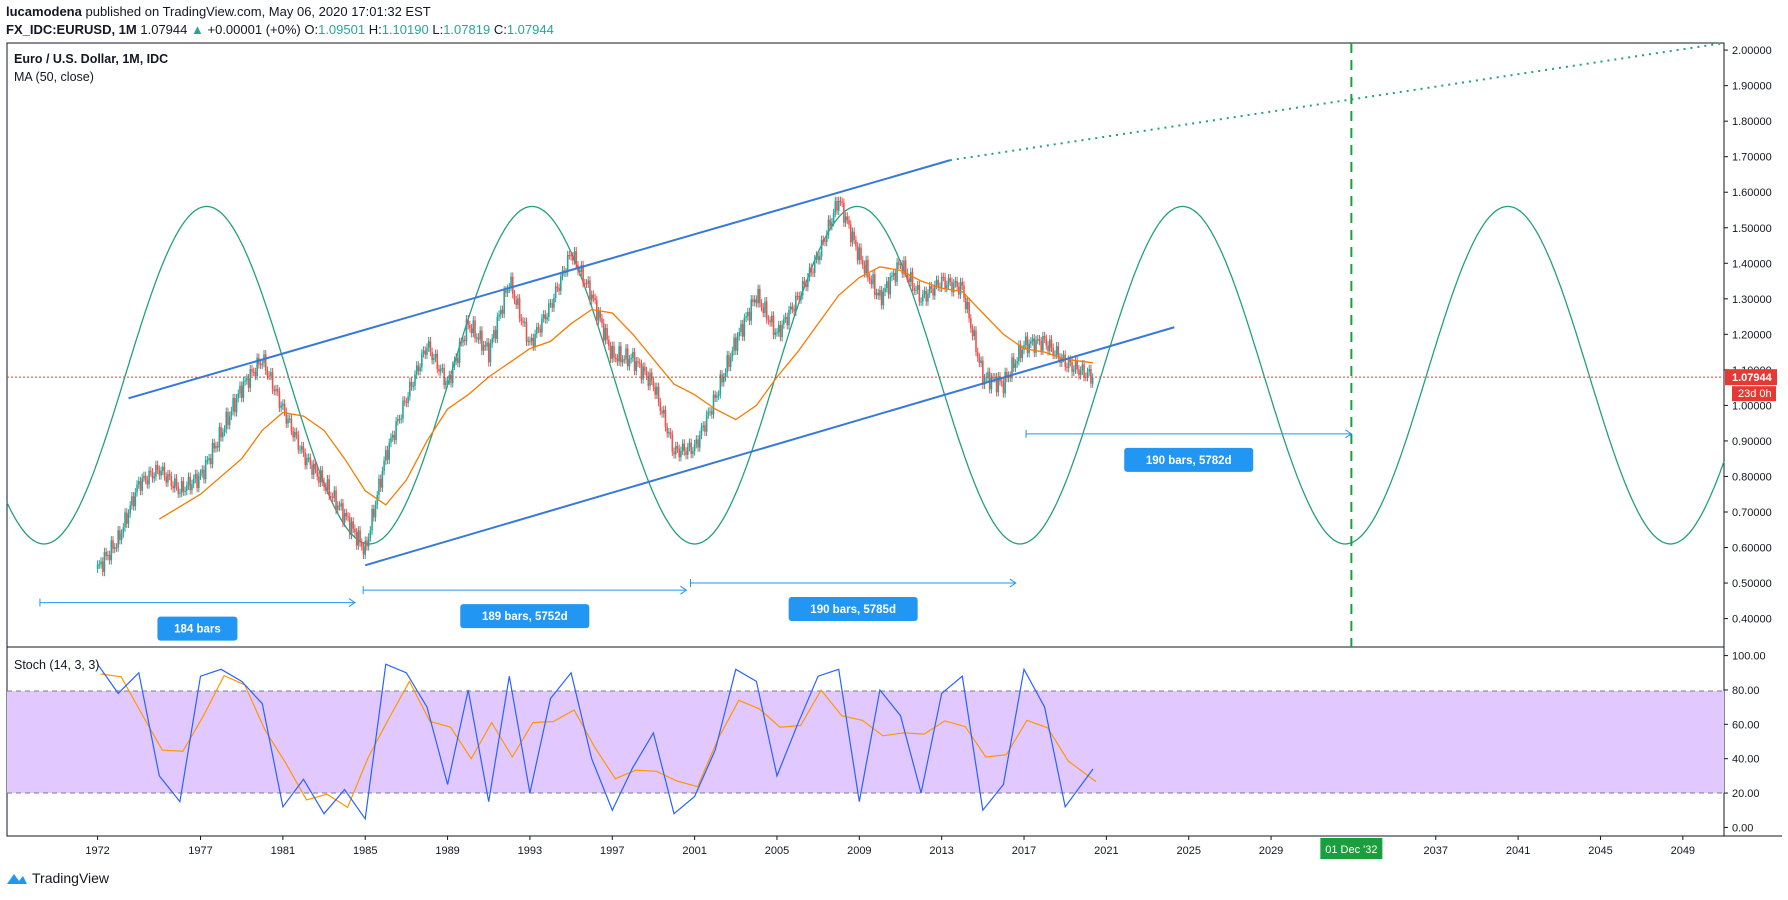  Describe the element at coordinates (71, 29) in the screenshot. I see `symbol-name: FX_IDC:EURUSD, 1M` at that location.